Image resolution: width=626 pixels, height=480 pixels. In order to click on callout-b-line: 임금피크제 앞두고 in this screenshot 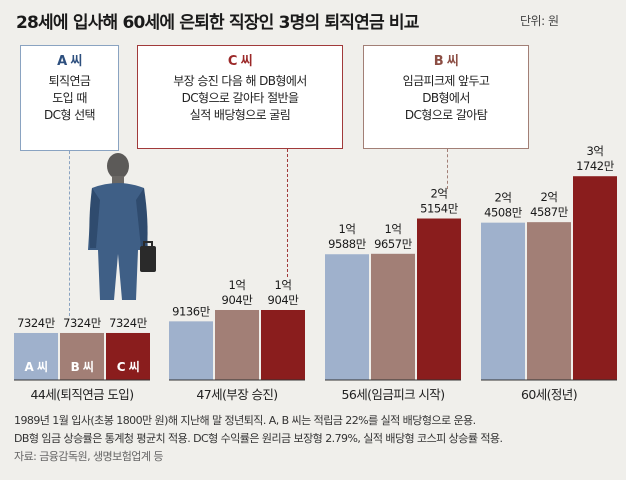, I will do `click(446, 81)`.